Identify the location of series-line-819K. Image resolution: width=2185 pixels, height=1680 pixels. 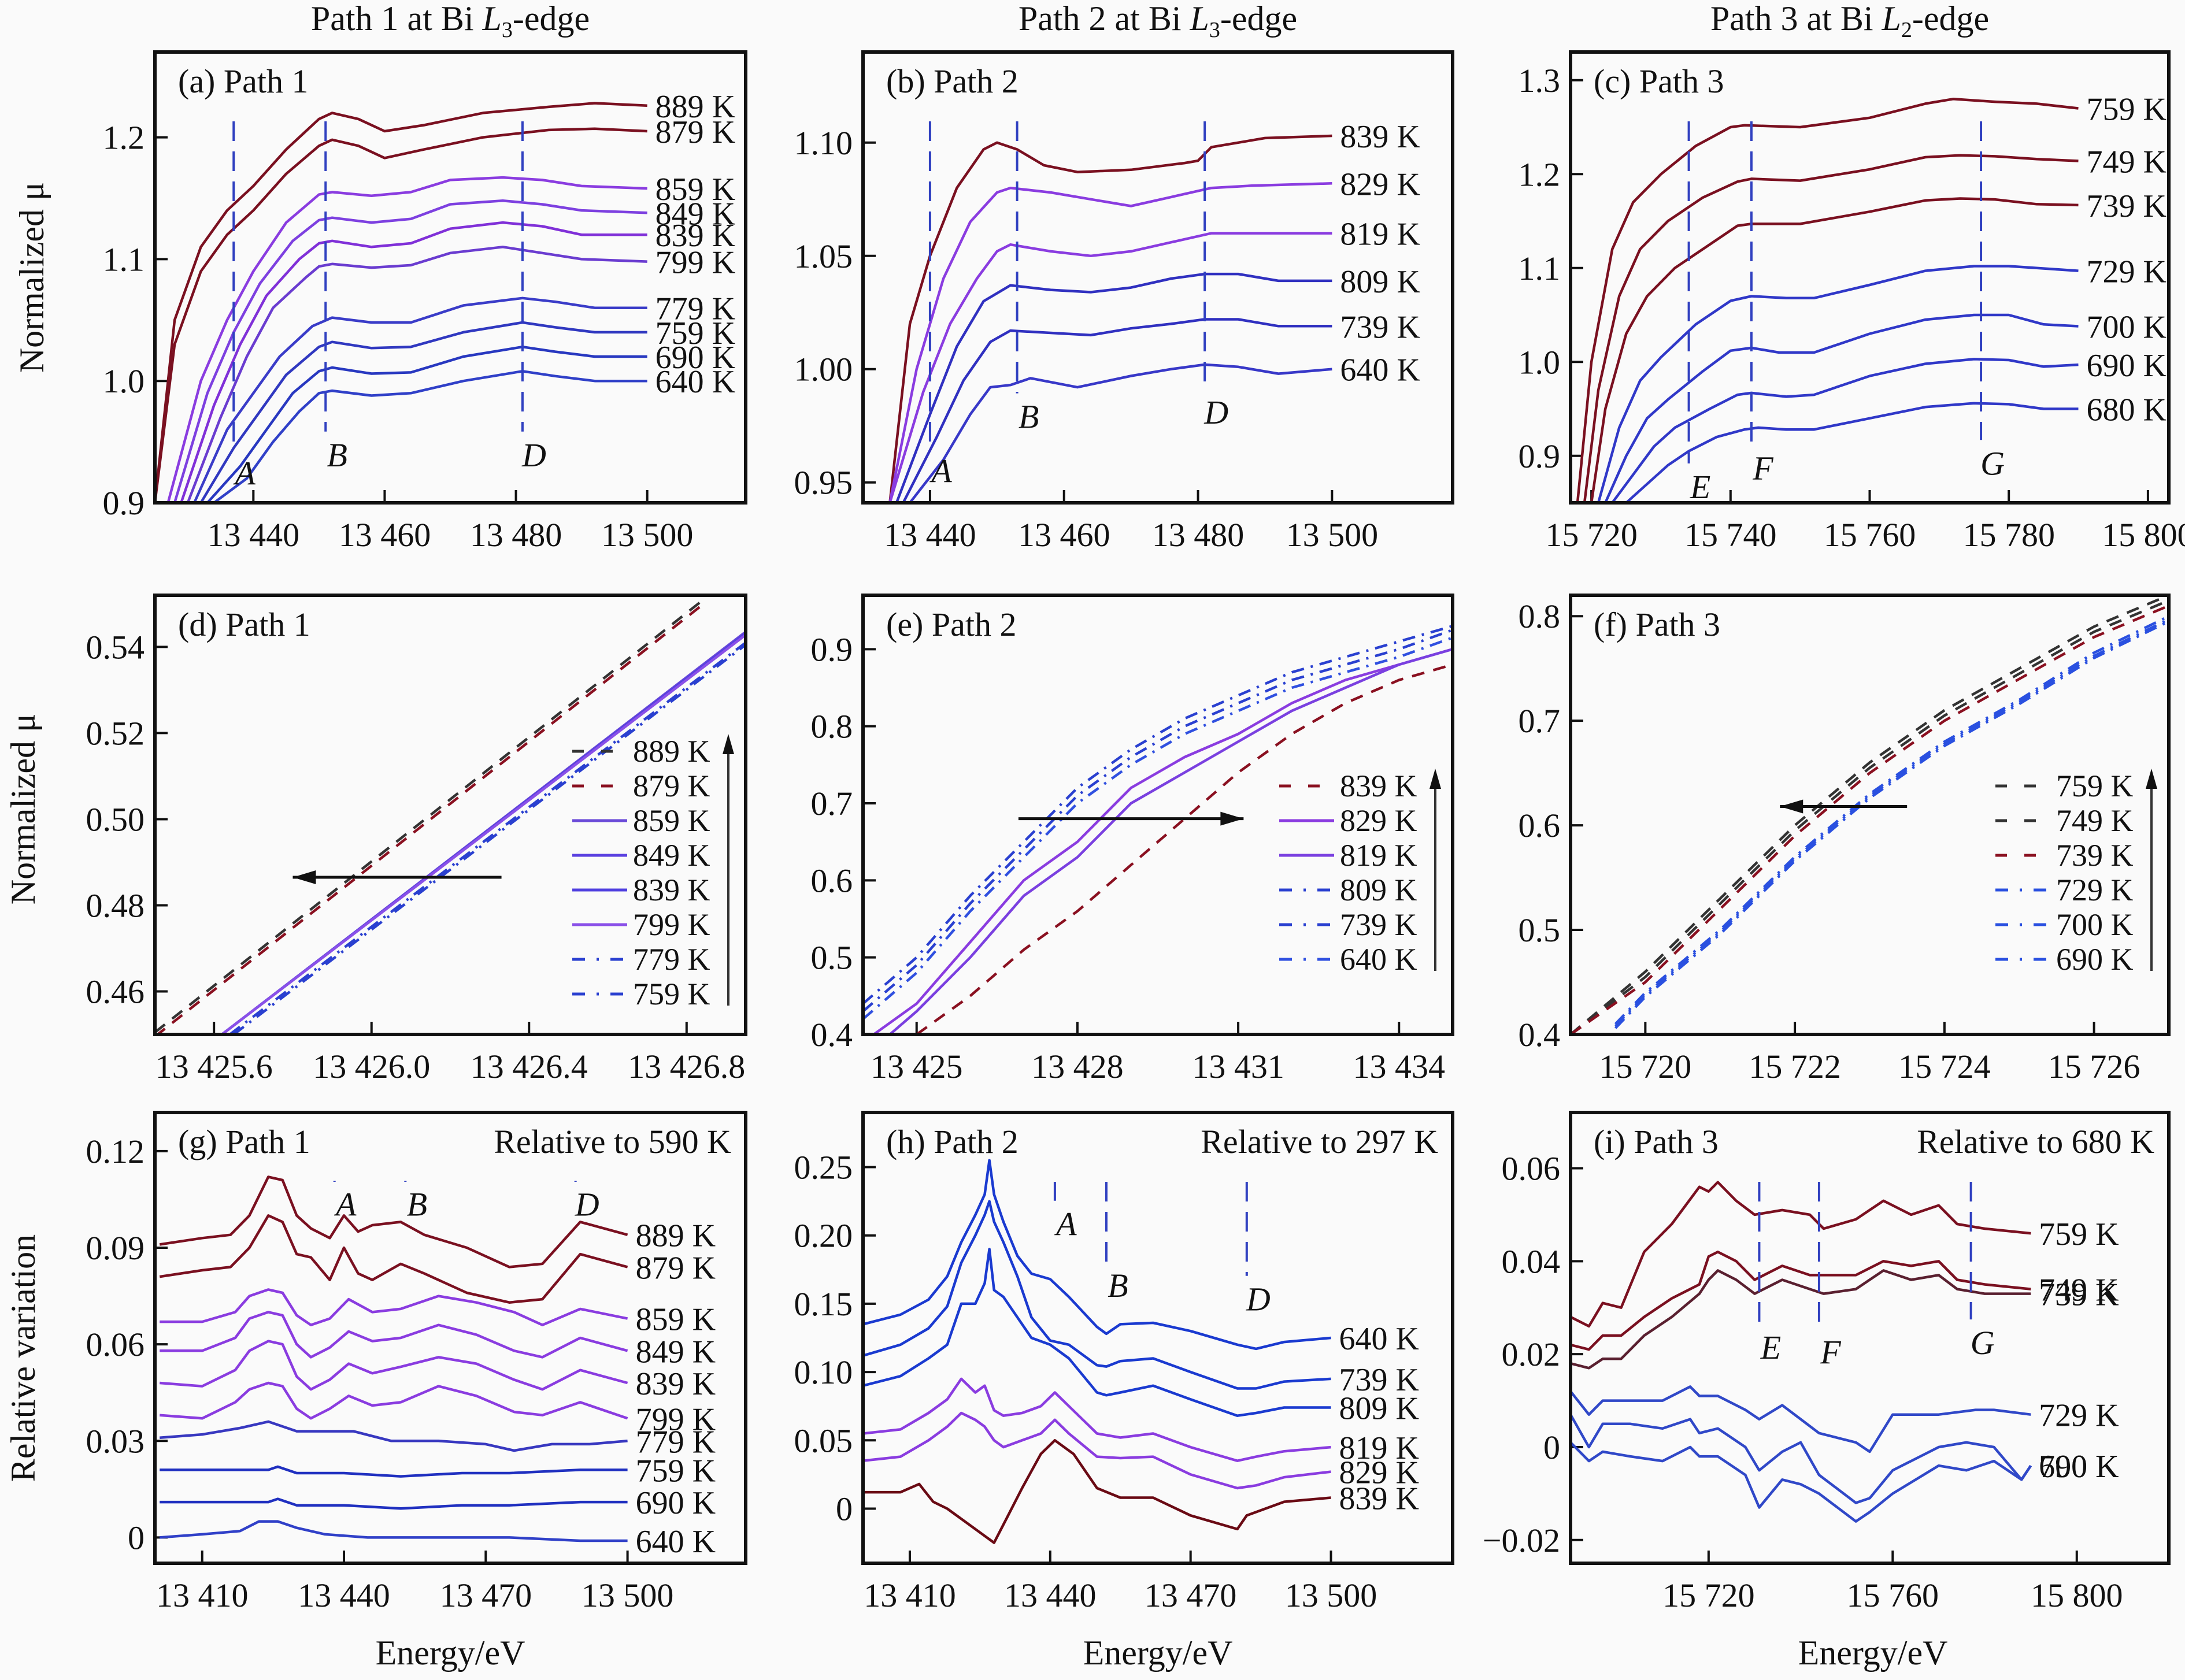
(1170, 841).